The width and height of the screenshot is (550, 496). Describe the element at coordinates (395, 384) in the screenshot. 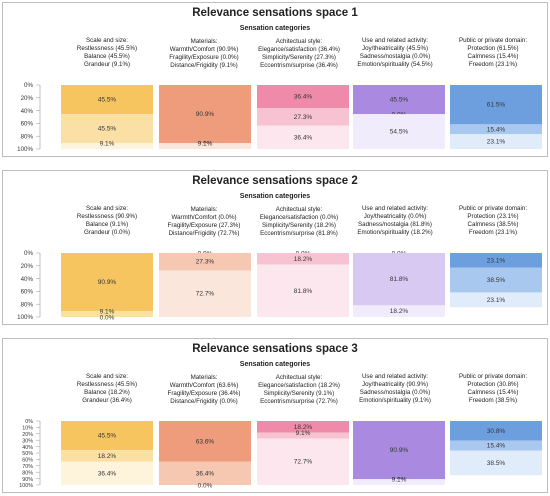

I see `legend-entry: Joy/theatricality (90.9%)` at that location.